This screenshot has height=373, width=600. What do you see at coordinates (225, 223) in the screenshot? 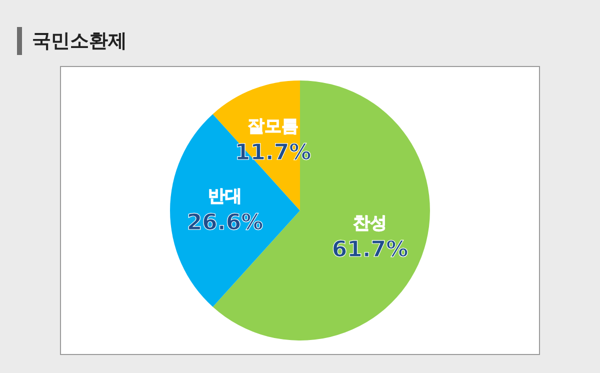
I see `data-label: 26.6%` at bounding box center [225, 223].